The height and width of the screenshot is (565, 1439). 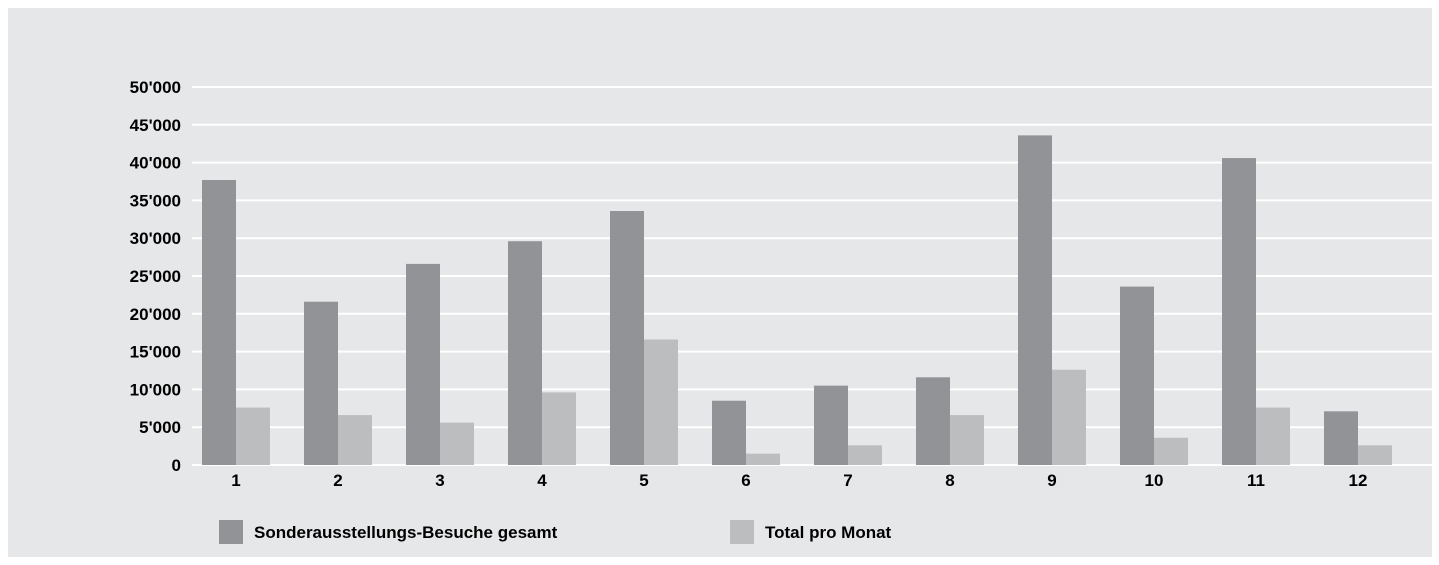 I want to click on x-tick-label: 3, so click(x=439, y=480).